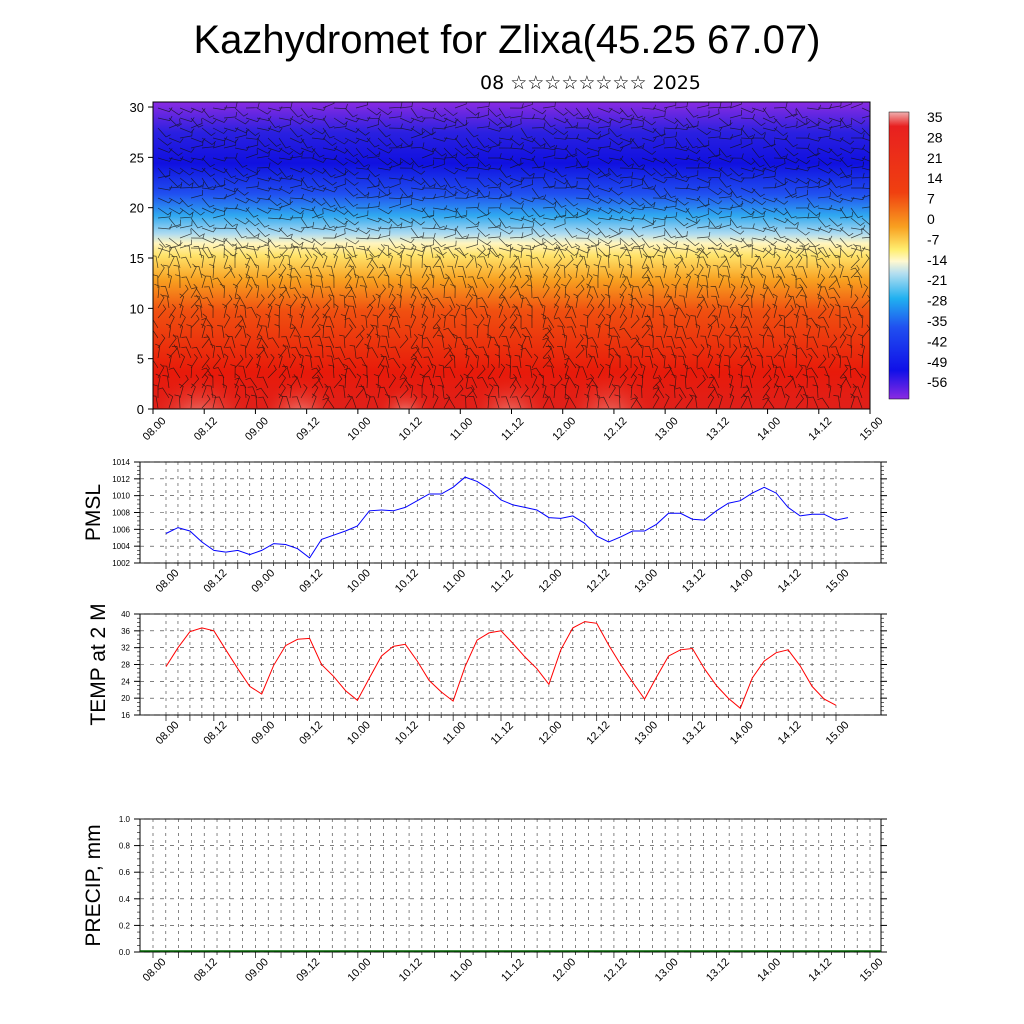 The height and width of the screenshot is (1024, 1024). Describe the element at coordinates (125, 715) in the screenshot. I see `y-tick-label: 16` at that location.